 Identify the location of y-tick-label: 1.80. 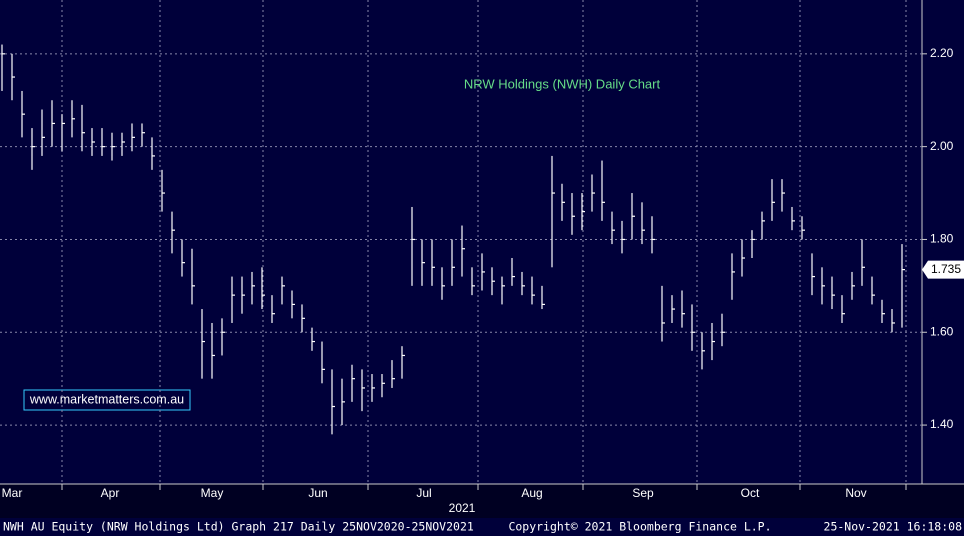
(942, 239).